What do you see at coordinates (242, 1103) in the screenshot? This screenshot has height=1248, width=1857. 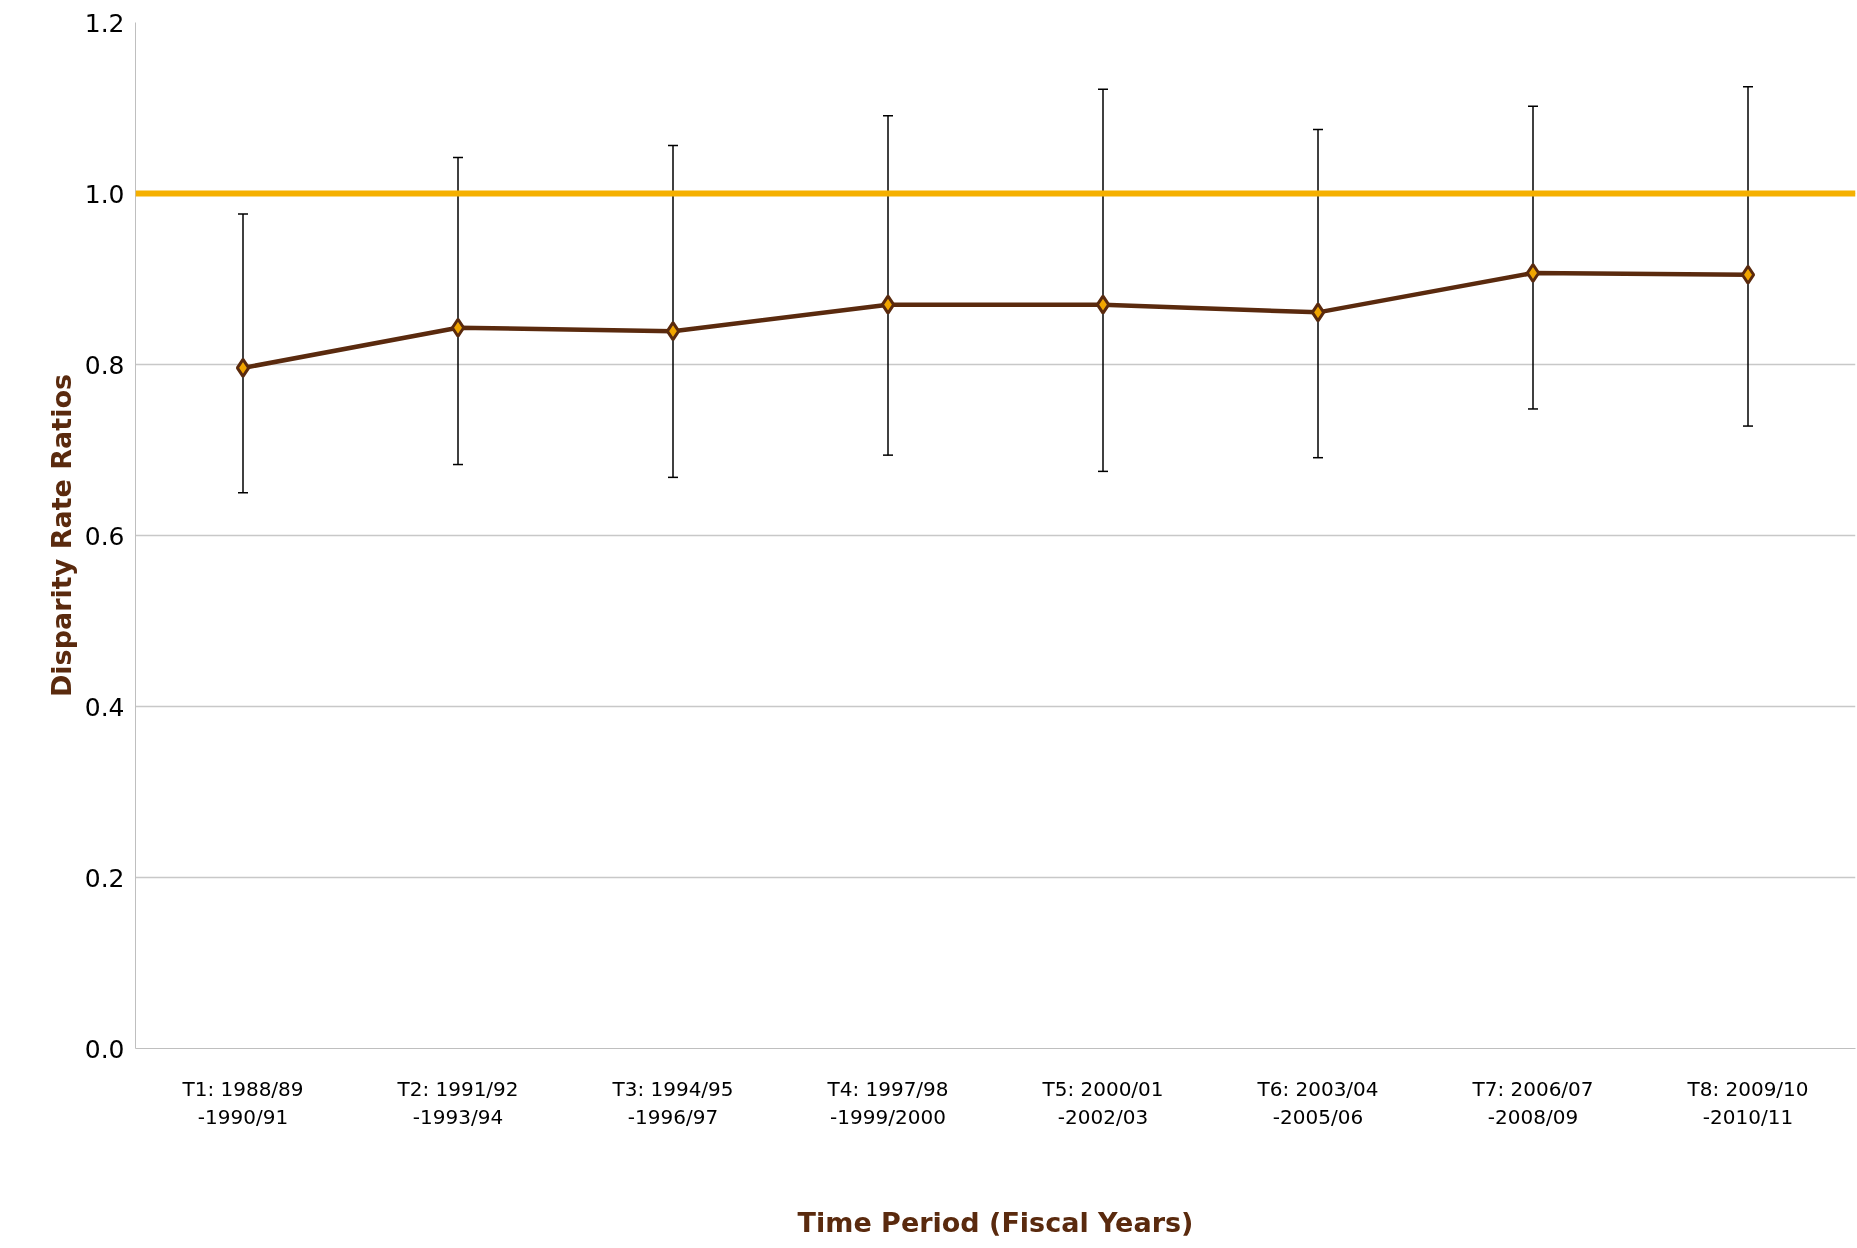 I see `x-tick-label: T1: 1988/89 -1990/91` at bounding box center [242, 1103].